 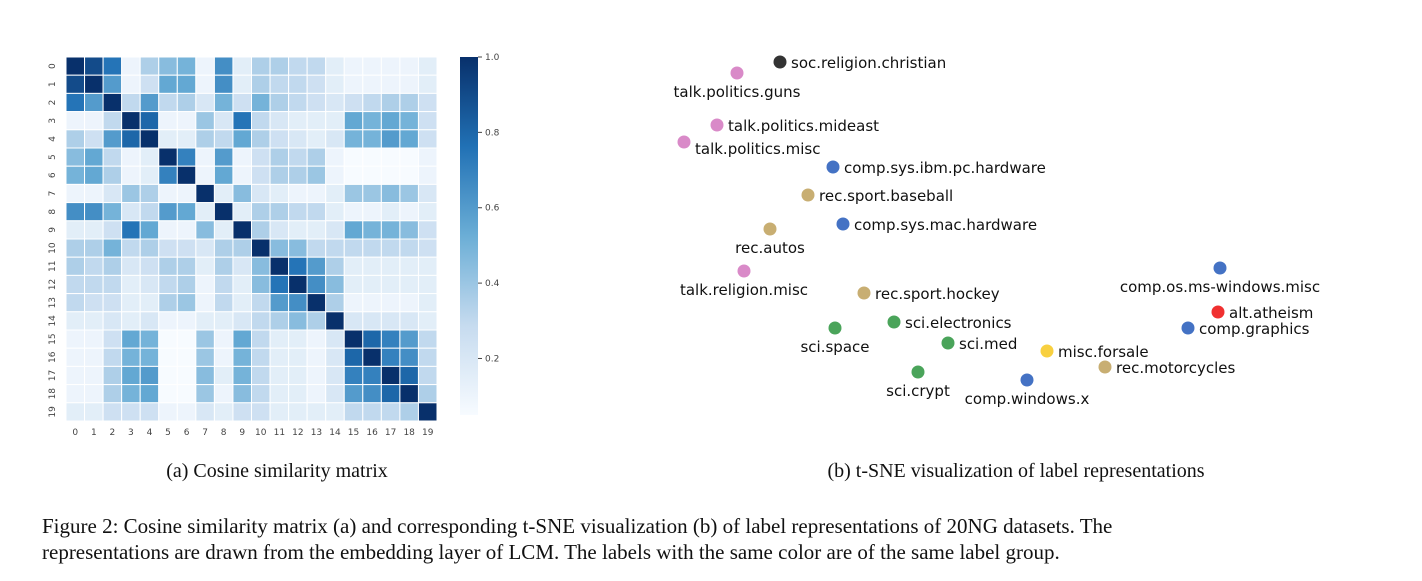 What do you see at coordinates (492, 209) in the screenshot?
I see `colorbar-tick-label: 0.6` at bounding box center [492, 209].